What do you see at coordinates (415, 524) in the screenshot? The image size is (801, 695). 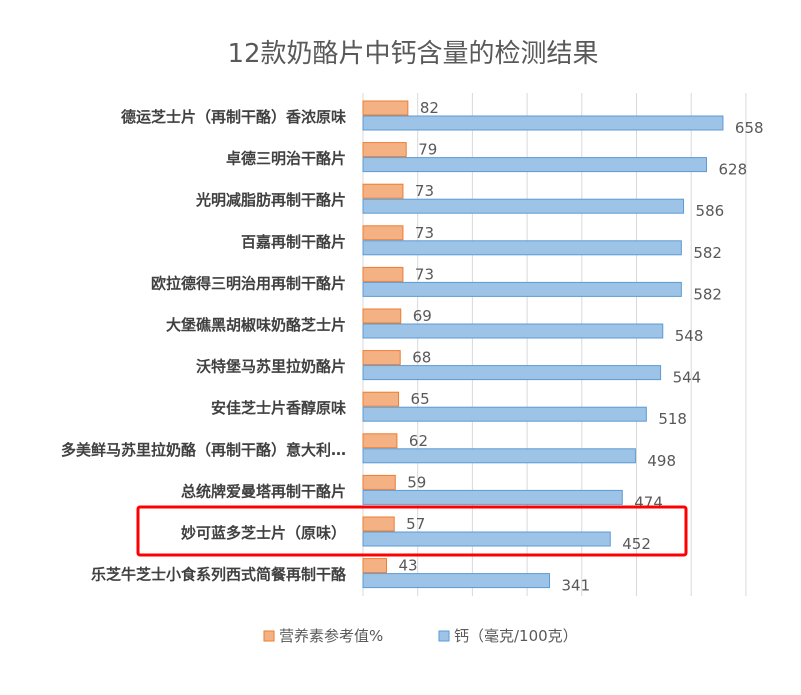 I see `data-label-reference-value: 57` at bounding box center [415, 524].